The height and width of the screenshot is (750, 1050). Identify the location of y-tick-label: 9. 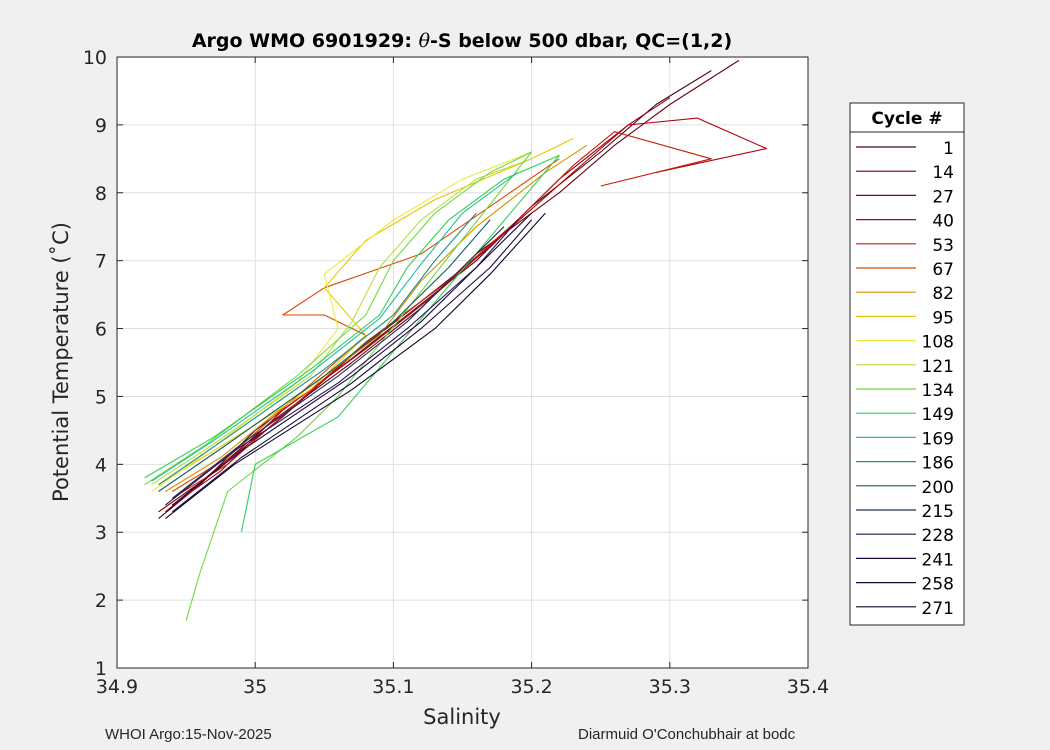
(101, 126).